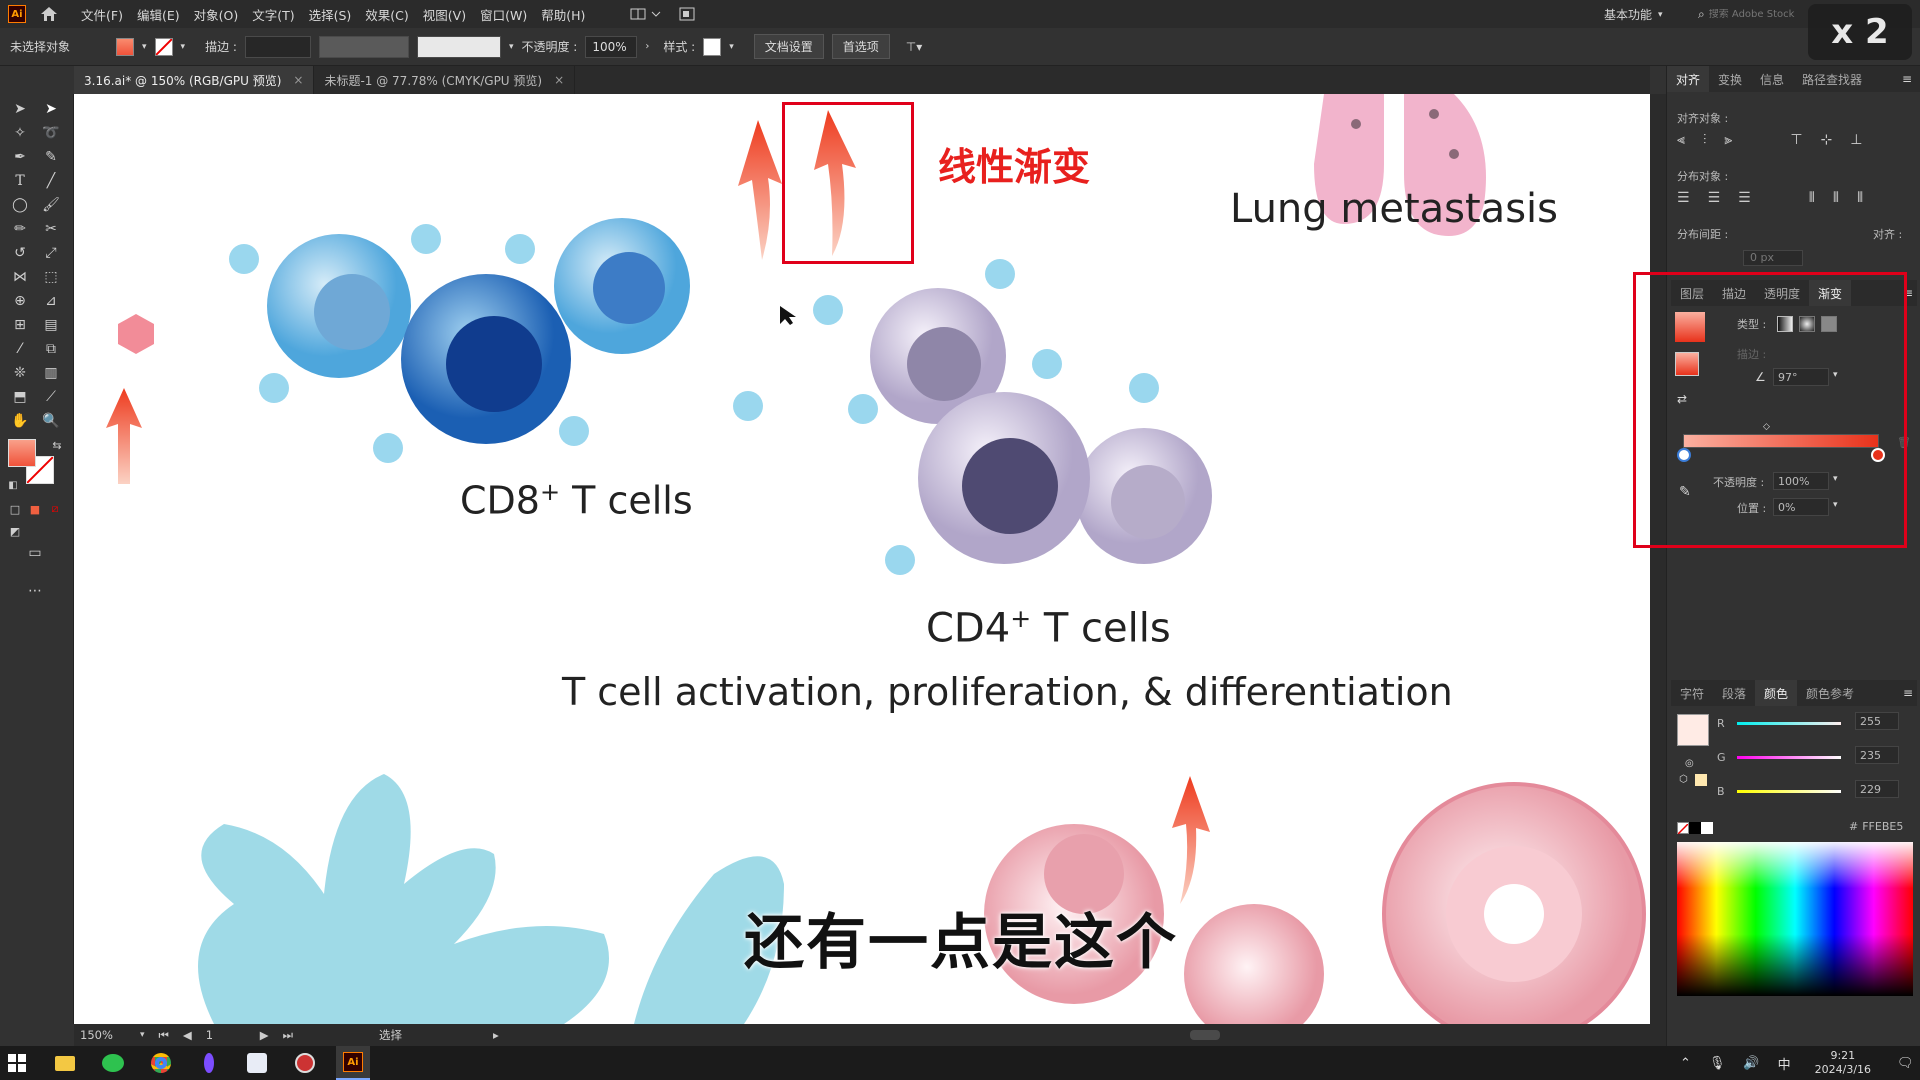 The width and height of the screenshot is (1920, 1080). Describe the element at coordinates (1785, 324) in the screenshot. I see `linear-gradient-icon` at that location.